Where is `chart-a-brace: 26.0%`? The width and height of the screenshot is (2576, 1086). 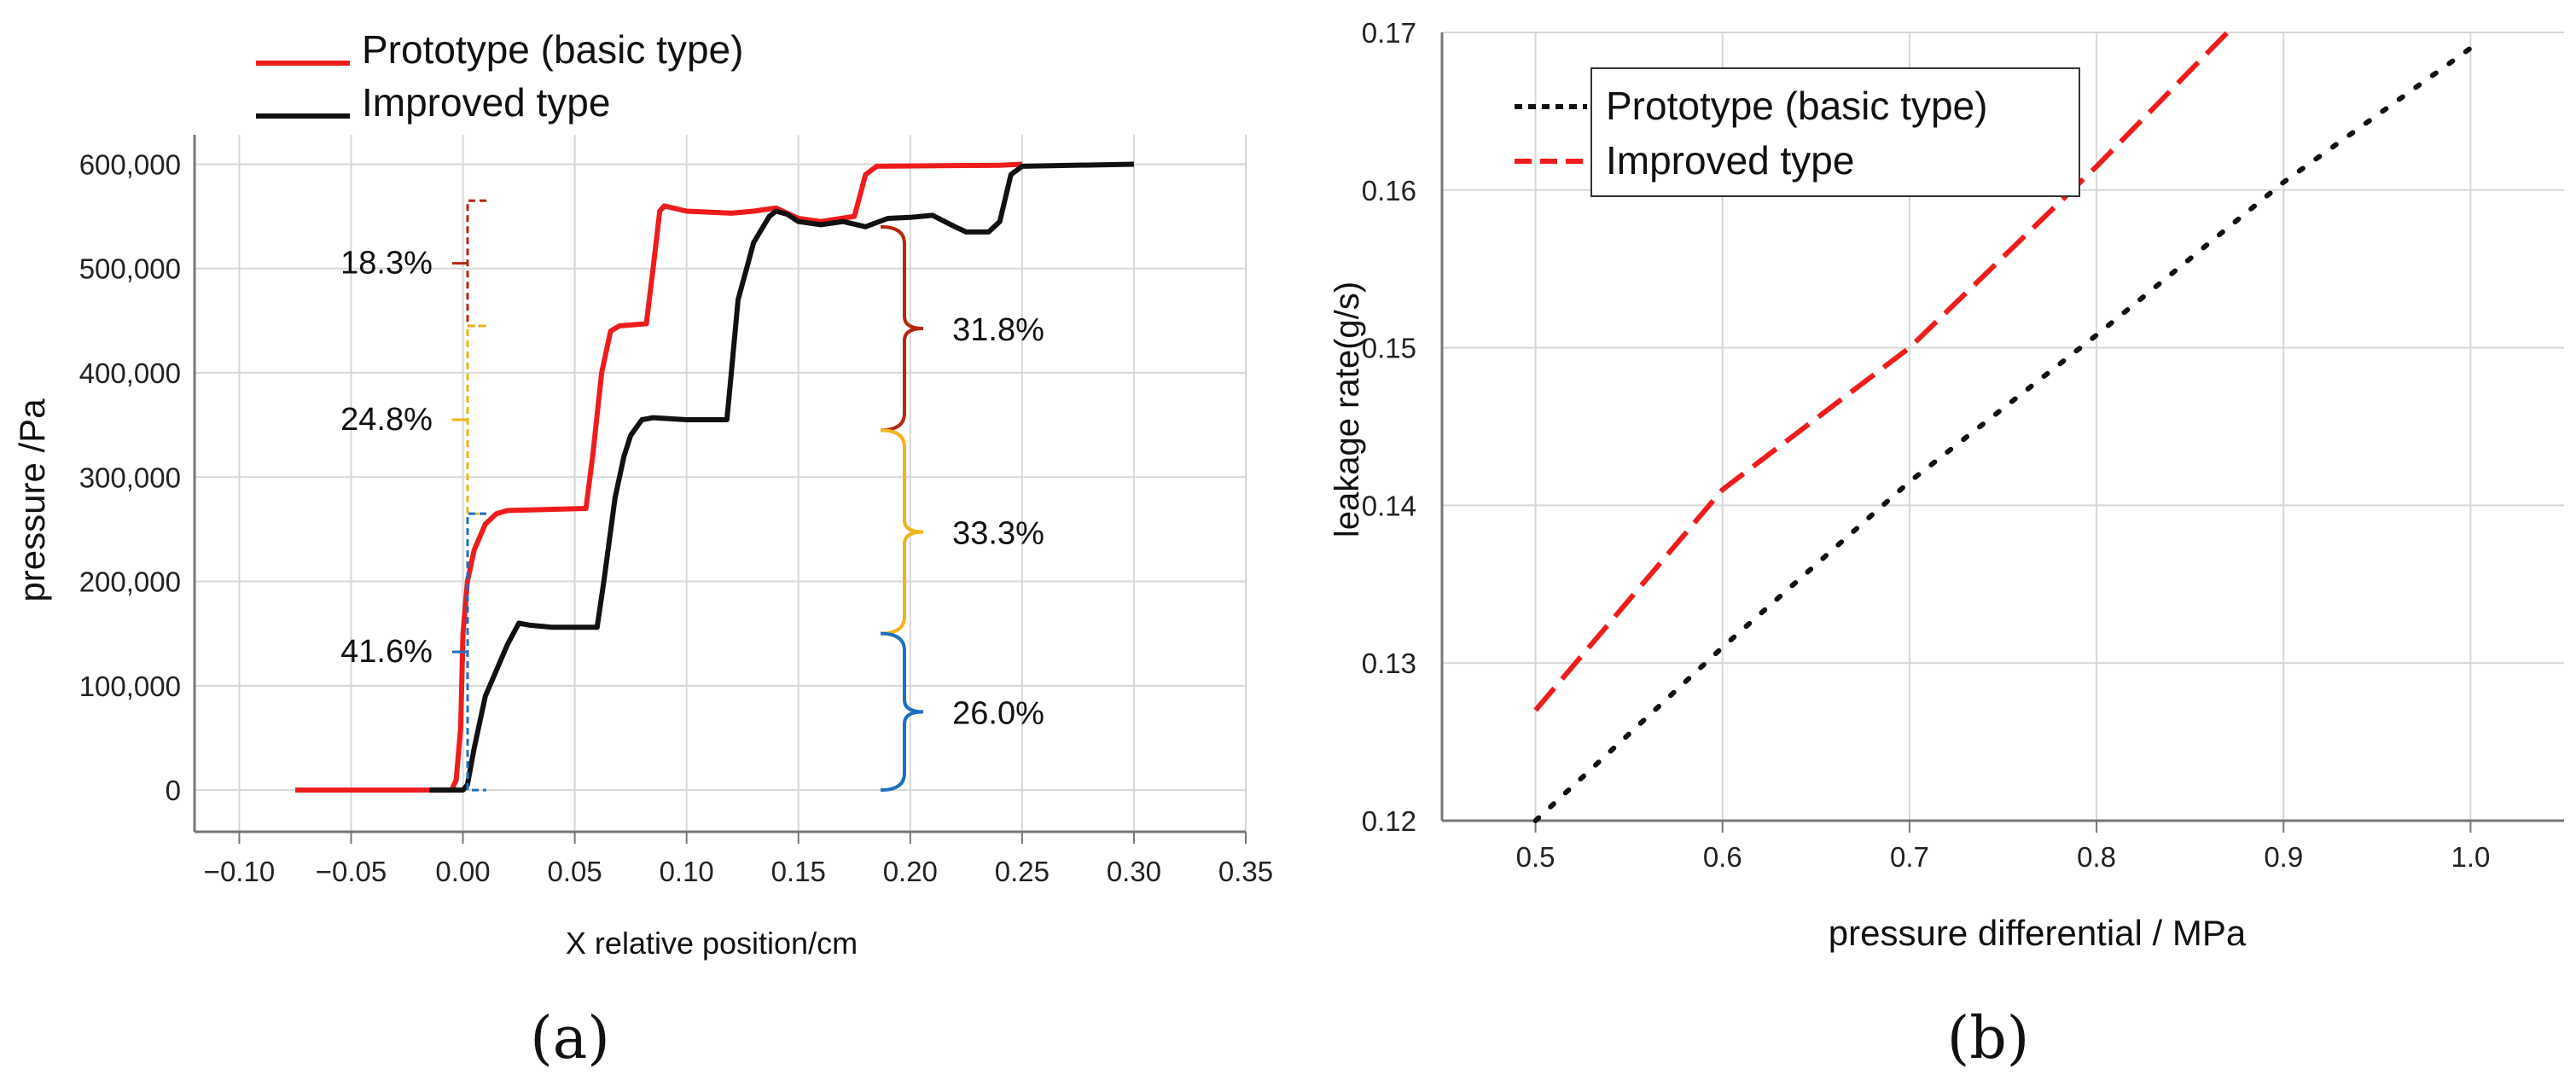
chart-a-brace: 26.0% is located at coordinates (962, 712).